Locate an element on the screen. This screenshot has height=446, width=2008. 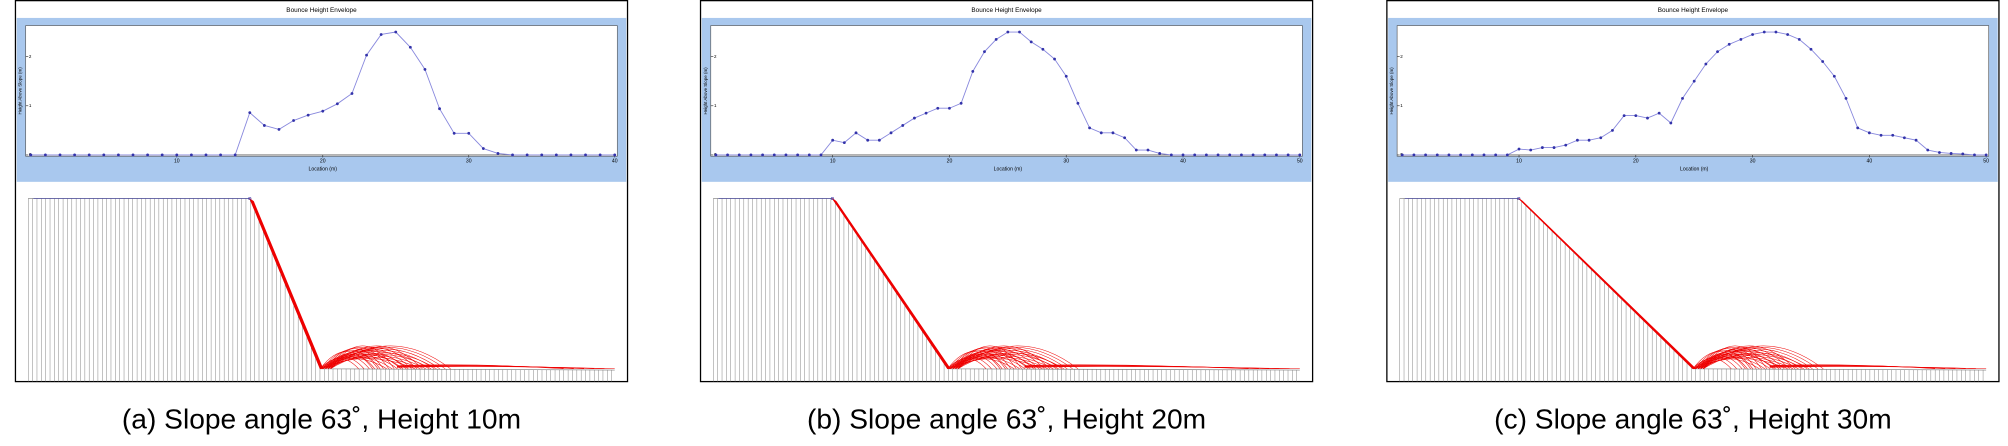
x-tick-label: 10 is located at coordinates (833, 162).